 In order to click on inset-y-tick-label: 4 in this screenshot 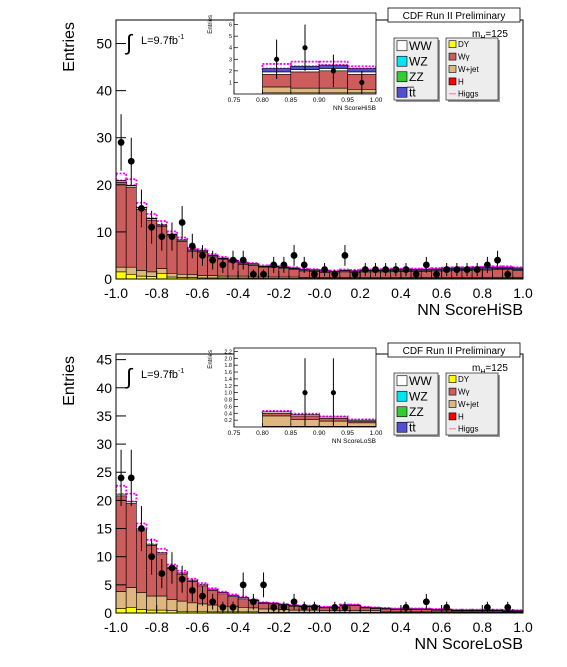, I will do `click(230, 49)`.